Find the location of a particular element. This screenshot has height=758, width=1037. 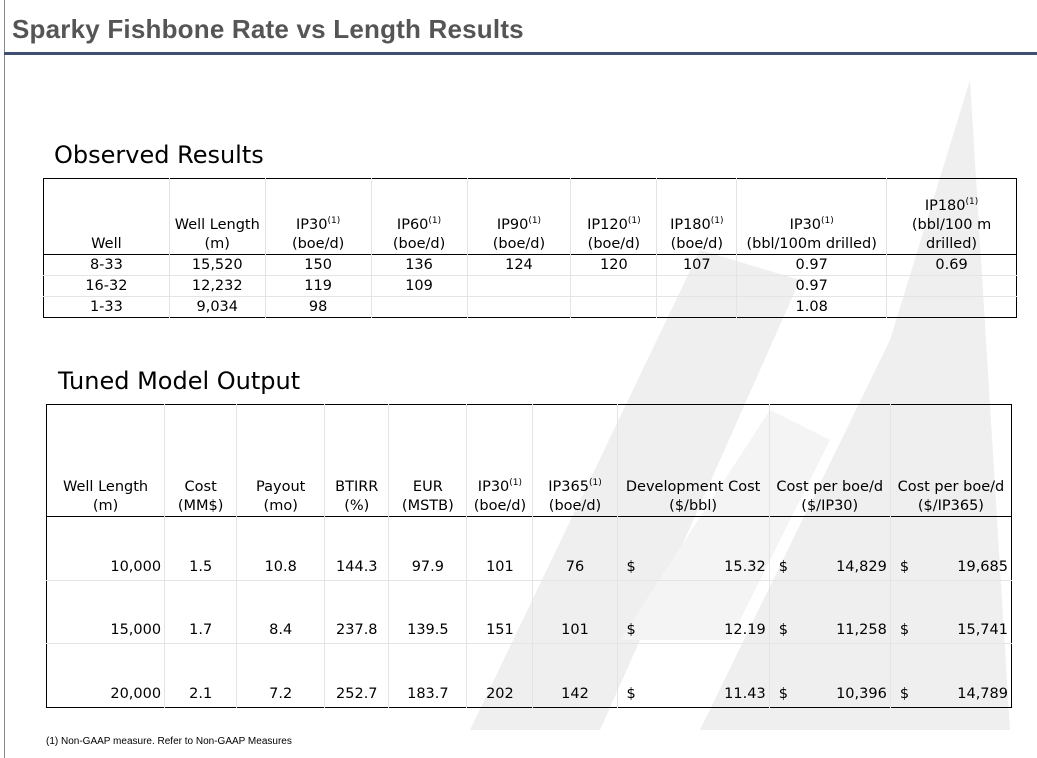

tuned-header-col-2: Payout (mo) is located at coordinates (280, 460).